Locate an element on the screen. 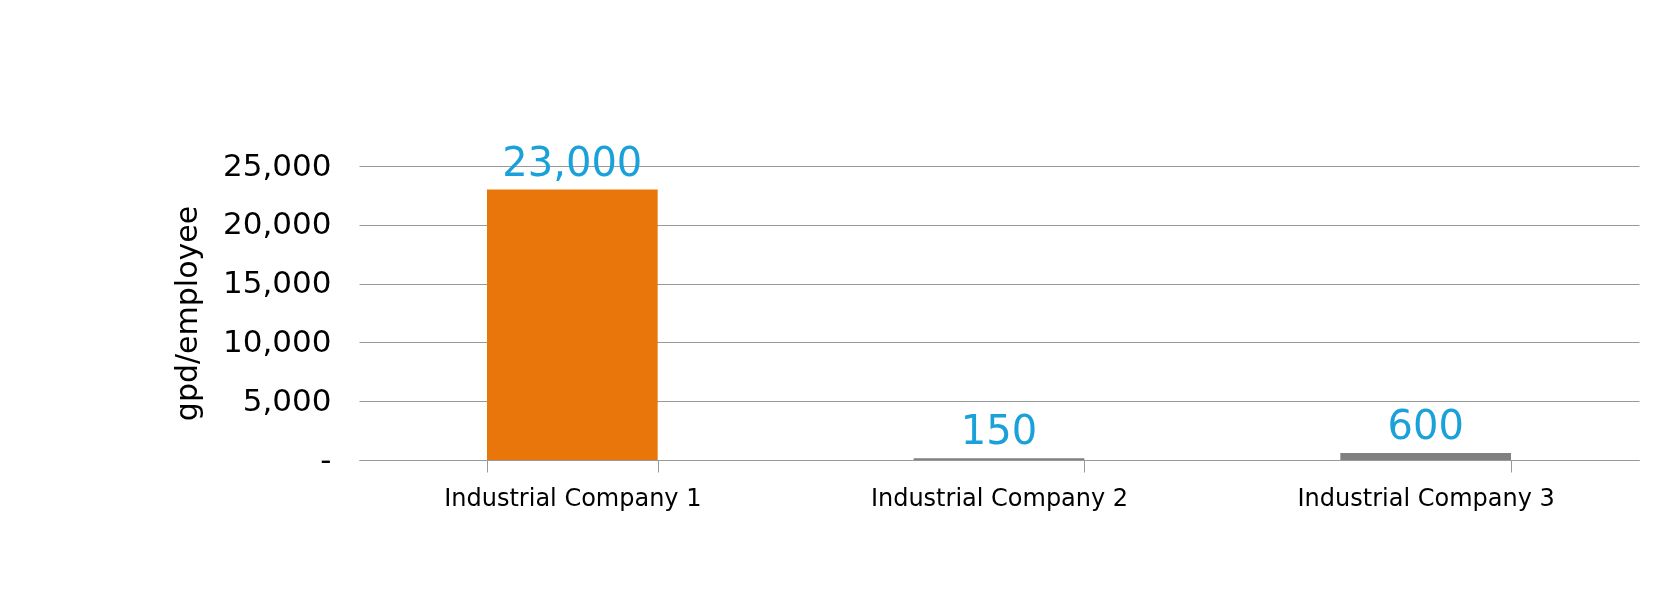  y-tick-label: 15,000 is located at coordinates (277, 282).